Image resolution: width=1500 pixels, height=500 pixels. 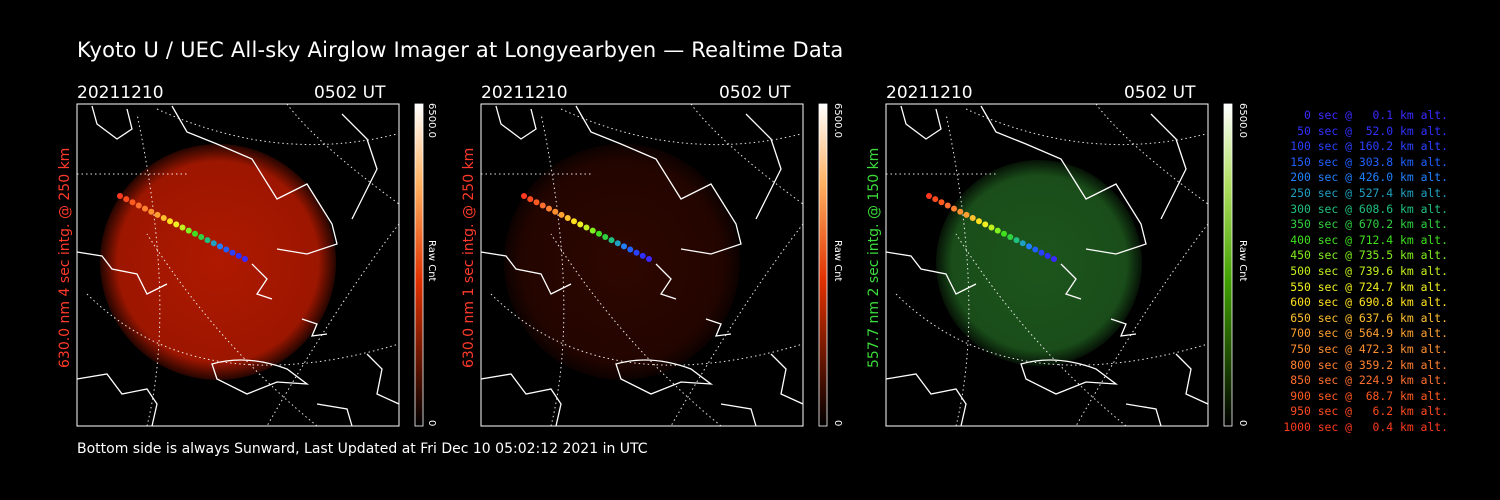 What do you see at coordinates (1375, 115) in the screenshot?
I see `legend-entry: 0 sec @ 0.1 km alt.` at bounding box center [1375, 115].